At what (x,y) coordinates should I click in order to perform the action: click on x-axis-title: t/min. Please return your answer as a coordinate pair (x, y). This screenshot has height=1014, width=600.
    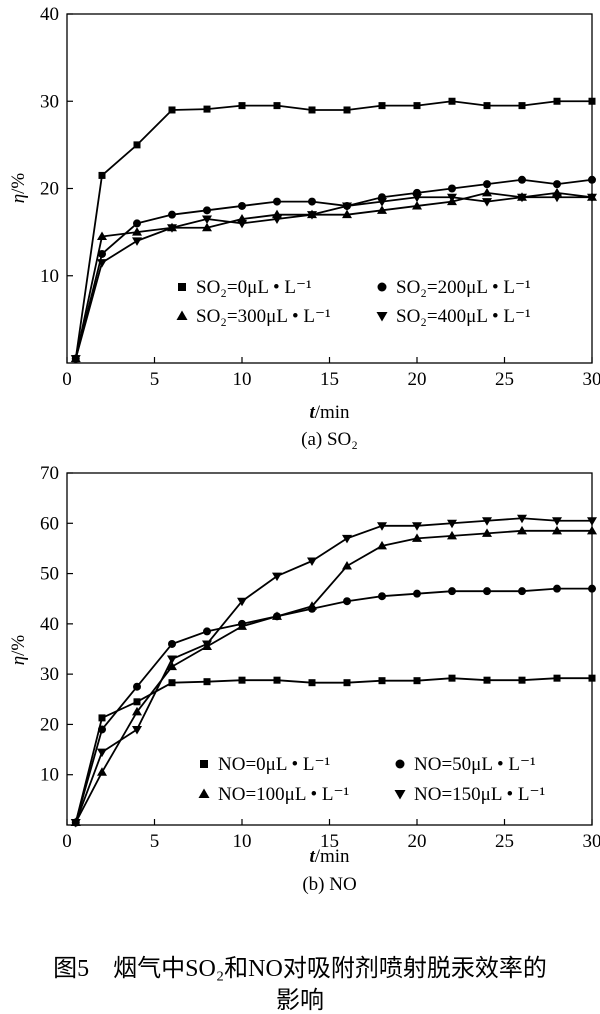
    Looking at the image, I should click on (329, 412).